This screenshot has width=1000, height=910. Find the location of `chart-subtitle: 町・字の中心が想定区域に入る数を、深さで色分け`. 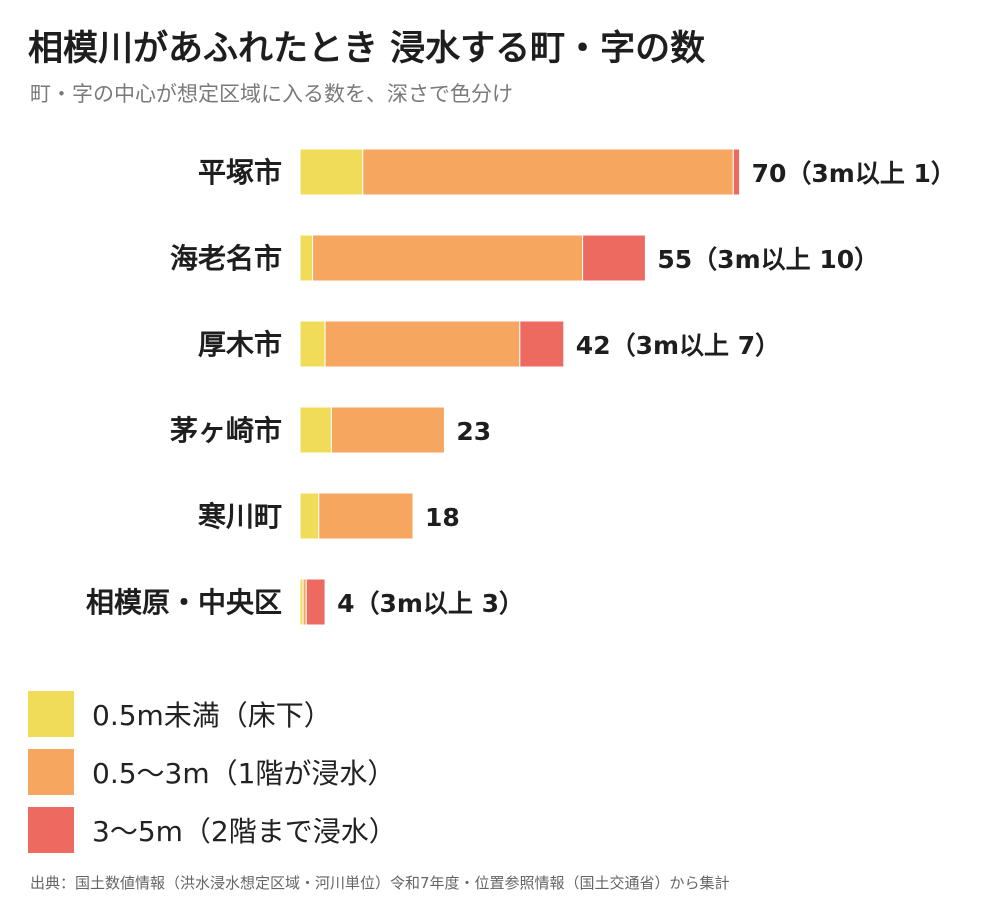

chart-subtitle: 町・字の中心が想定区域に入る数を、深さで色分け is located at coordinates (271, 94).